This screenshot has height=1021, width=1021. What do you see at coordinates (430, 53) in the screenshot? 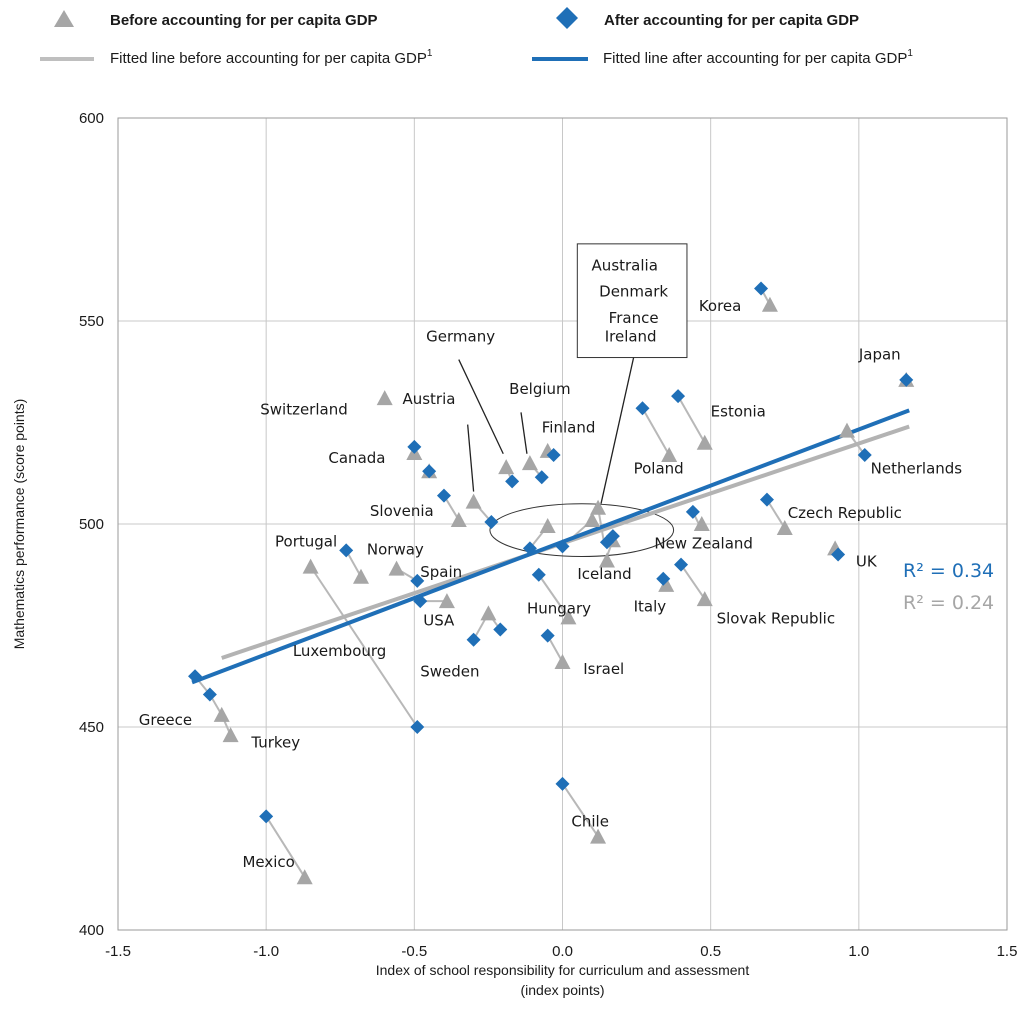
I see `legend-before-footnote: 1` at bounding box center [430, 53].